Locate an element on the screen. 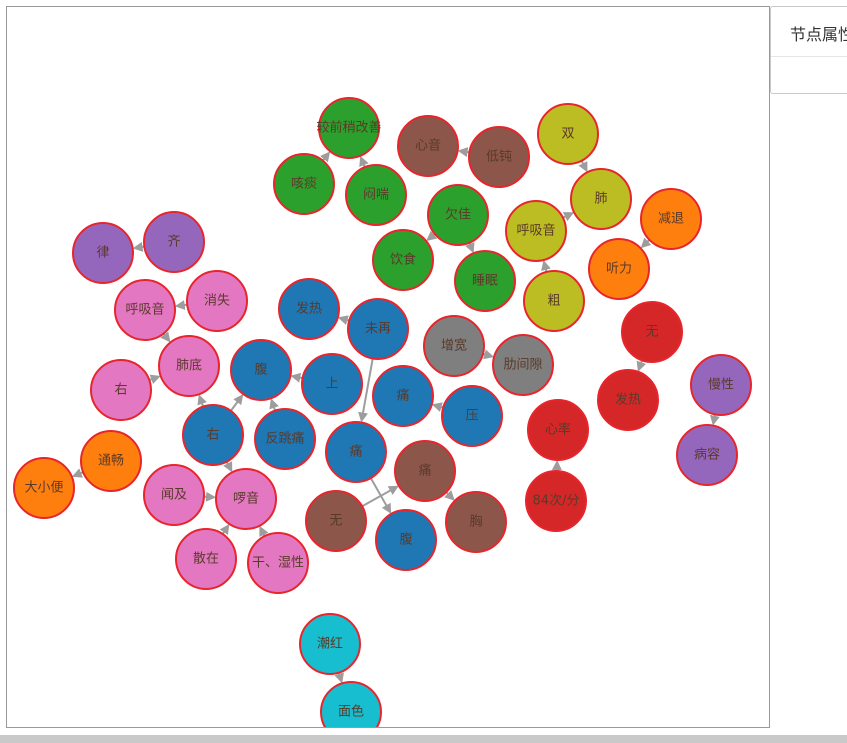  graph-node: 粗 is located at coordinates (554, 301).